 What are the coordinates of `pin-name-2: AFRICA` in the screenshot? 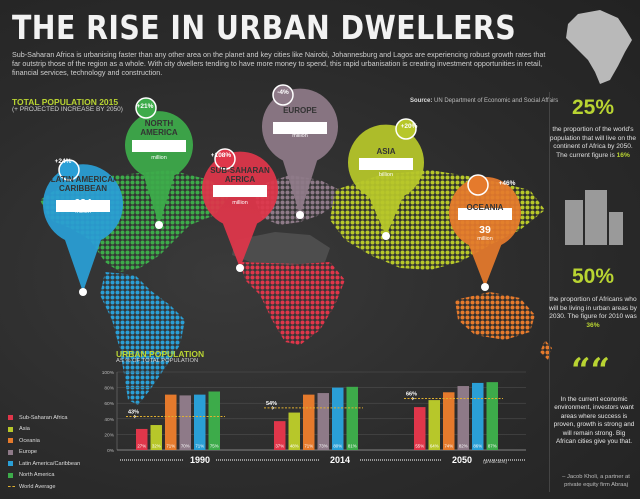 It's located at (240, 179).